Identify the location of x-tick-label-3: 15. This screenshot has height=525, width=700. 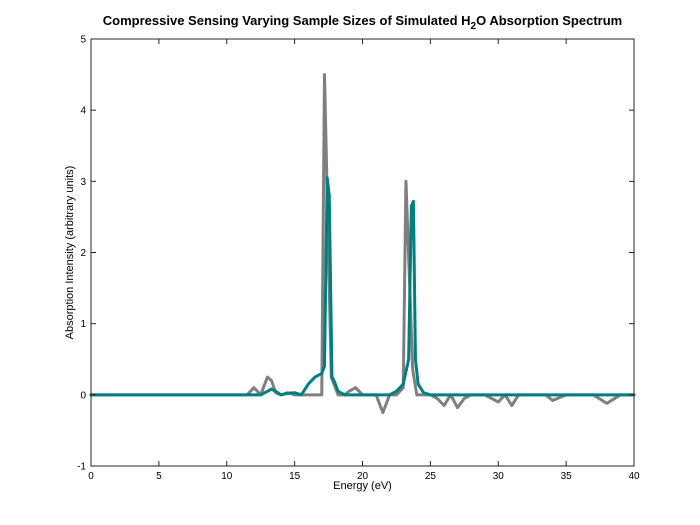
(295, 476).